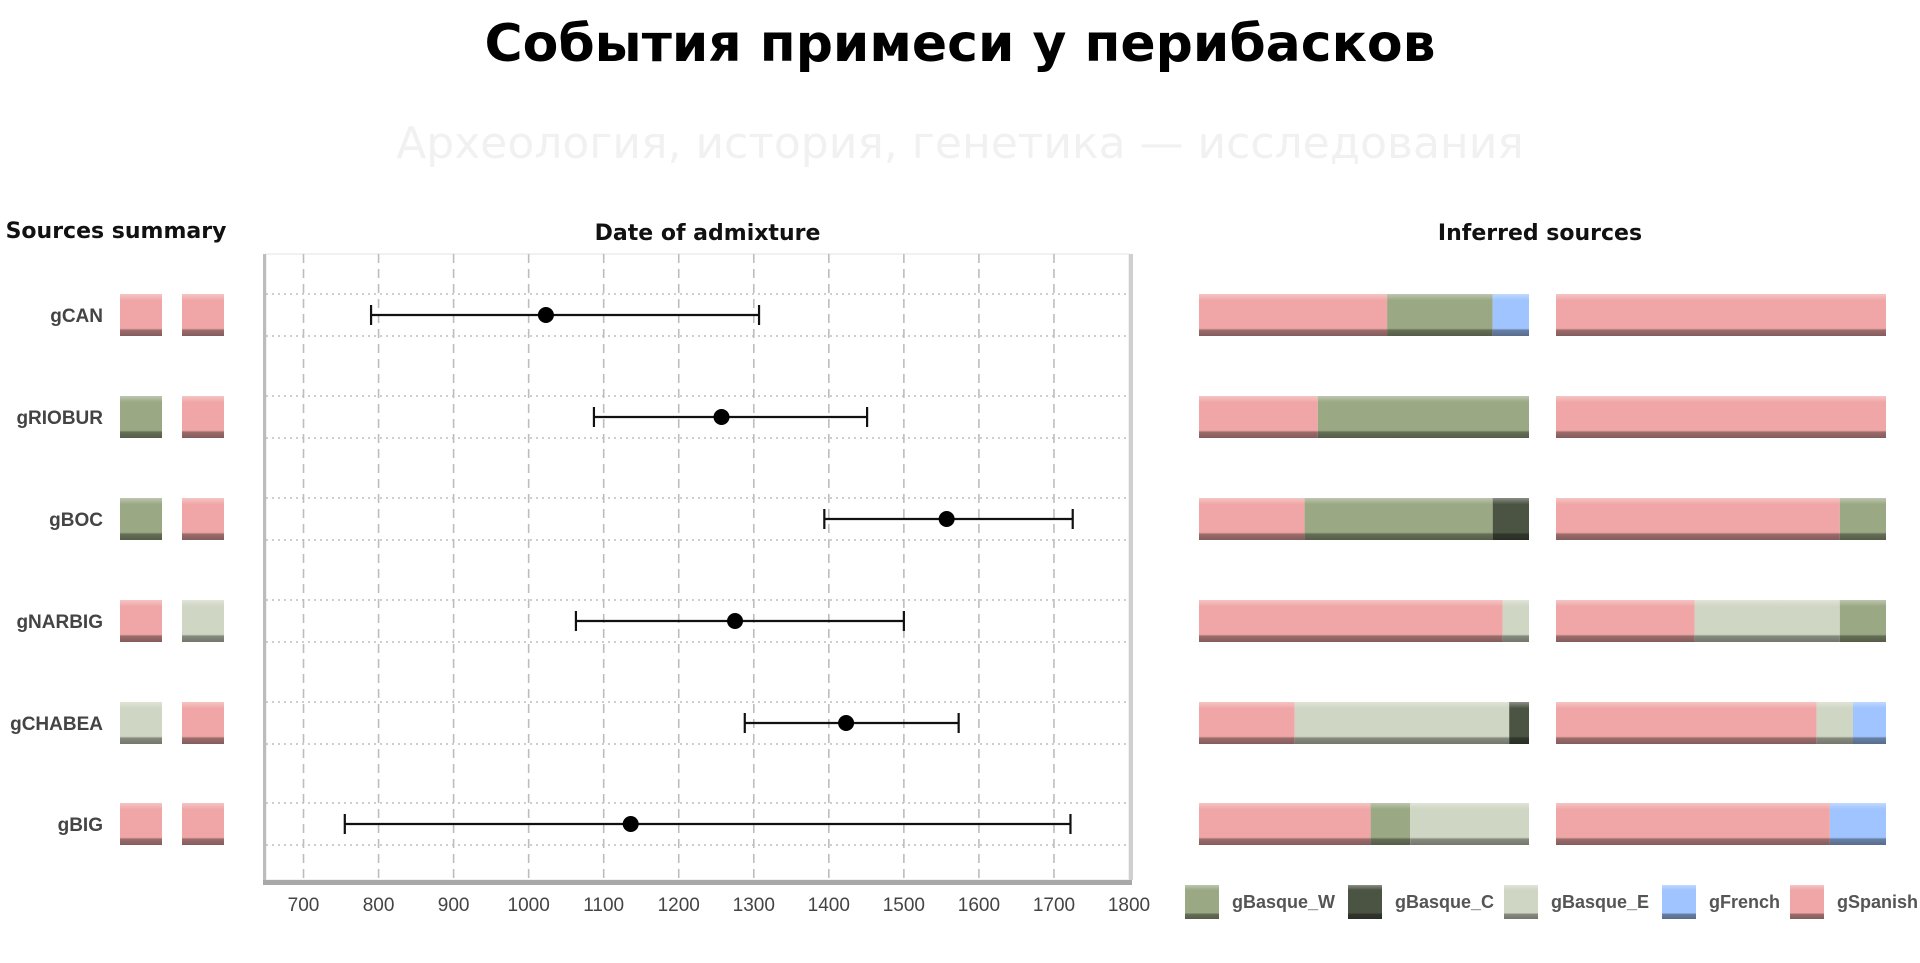  I want to click on right-axis-bar, so click(1131, 567).